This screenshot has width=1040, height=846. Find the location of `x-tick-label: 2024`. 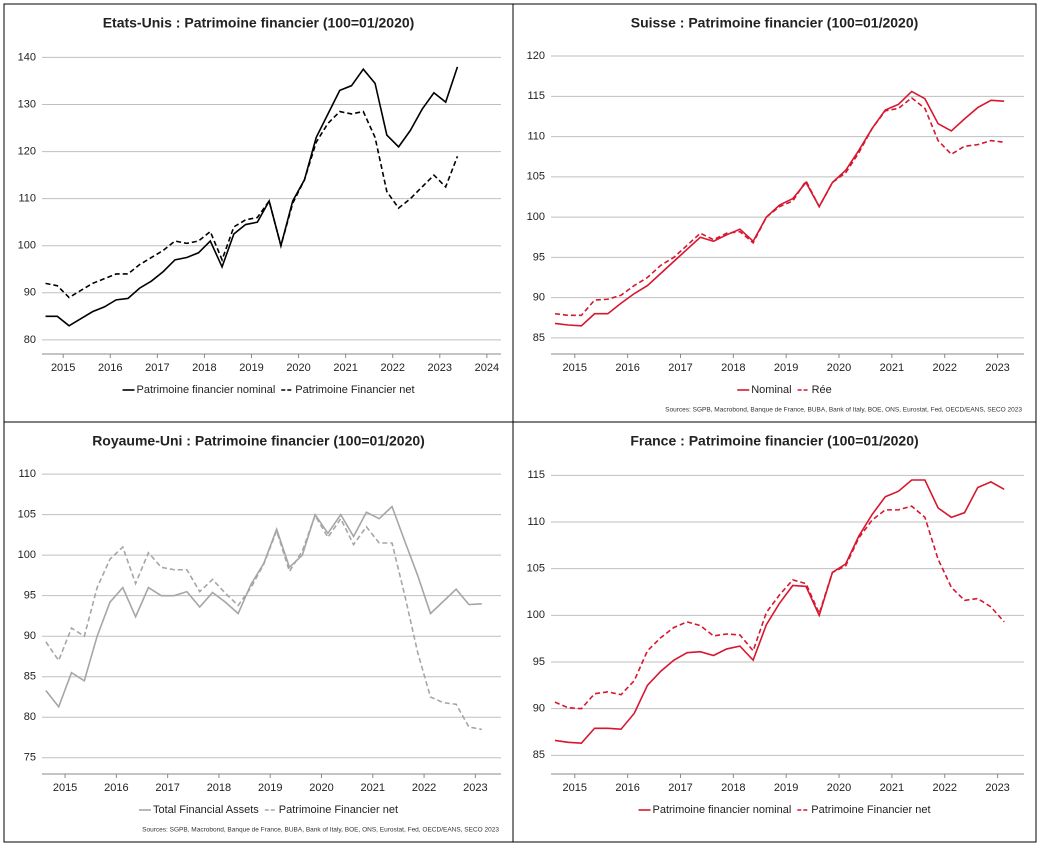

x-tick-label: 2024 is located at coordinates (487, 368).